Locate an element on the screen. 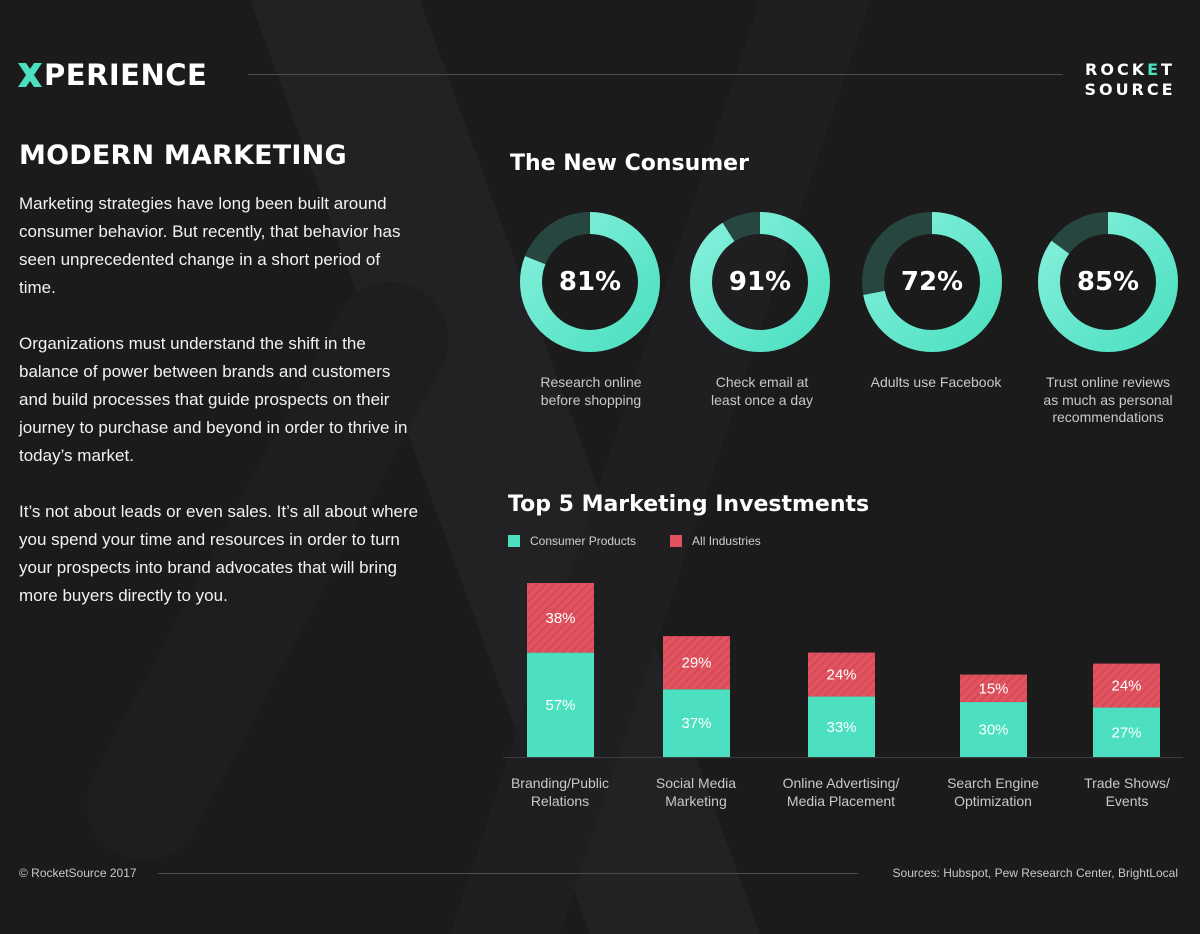 The image size is (1200, 934). category-label: Trade Shows/Events is located at coordinates (1127, 792).